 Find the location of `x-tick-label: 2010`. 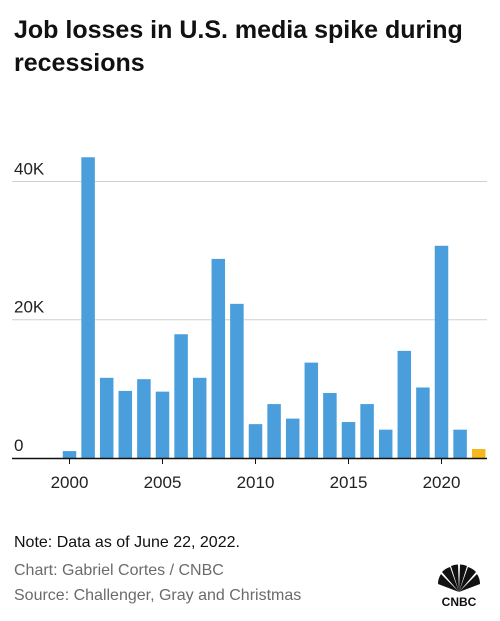

x-tick-label: 2010 is located at coordinates (256, 482).